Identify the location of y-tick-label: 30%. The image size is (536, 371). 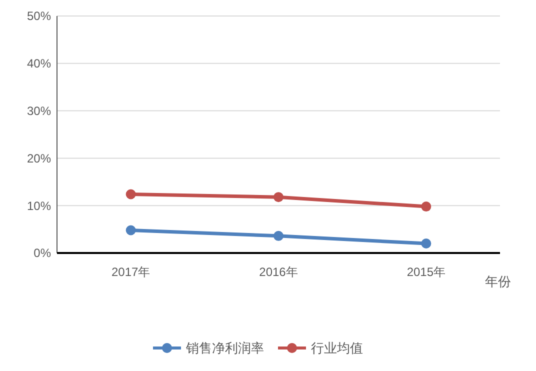
(39, 111).